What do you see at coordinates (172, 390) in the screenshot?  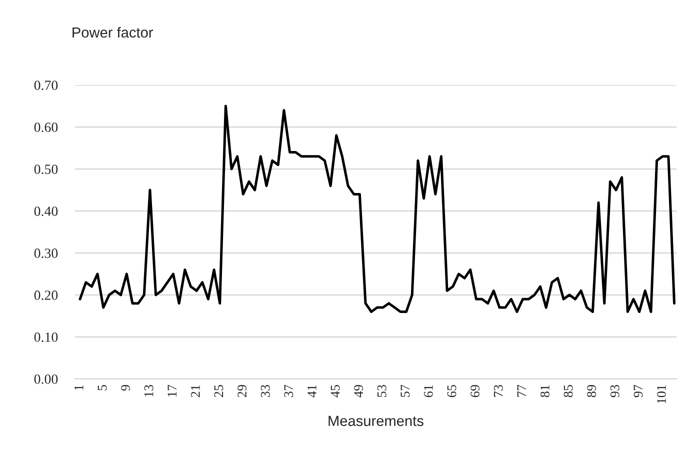 I see `x-tick-label: 17` at bounding box center [172, 390].